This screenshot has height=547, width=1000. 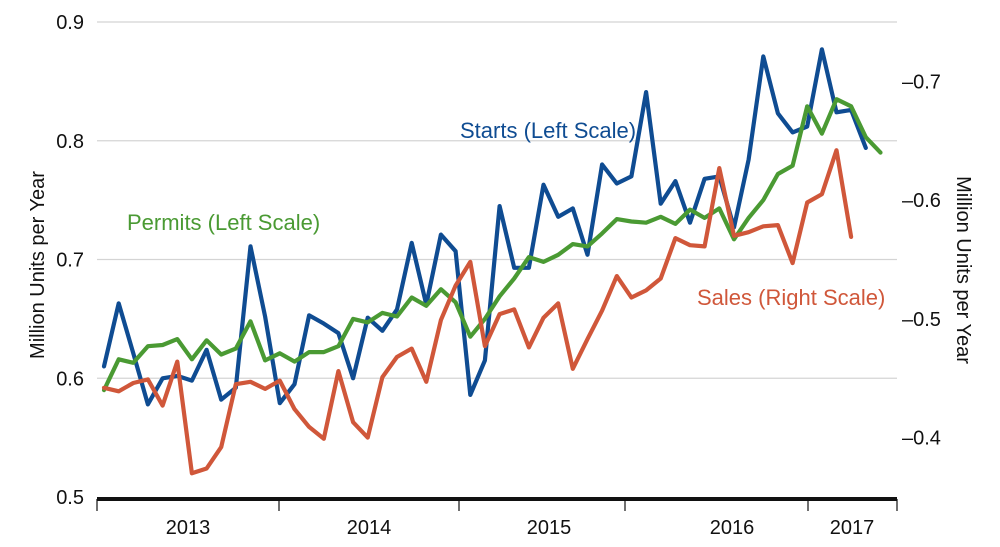 I want to click on x-tick-label: 2017, so click(x=852, y=528).